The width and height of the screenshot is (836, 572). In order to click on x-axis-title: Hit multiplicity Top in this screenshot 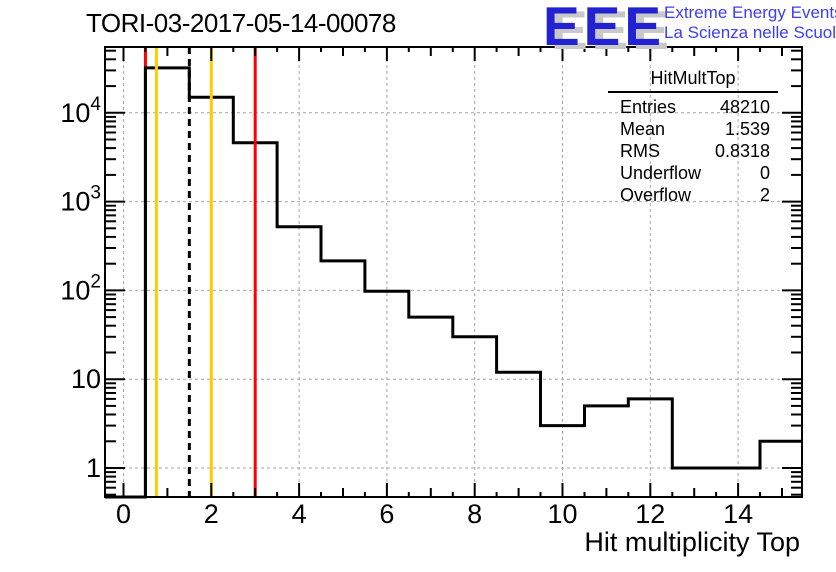, I will do `click(692, 542)`.